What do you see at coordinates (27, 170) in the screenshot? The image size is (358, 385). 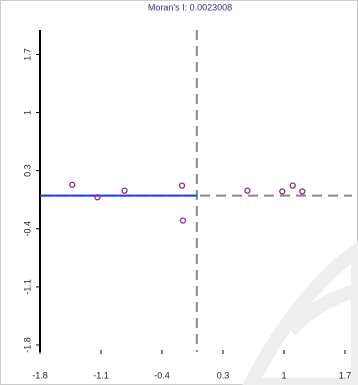 I see `y-tick-label: 0.3` at bounding box center [27, 170].